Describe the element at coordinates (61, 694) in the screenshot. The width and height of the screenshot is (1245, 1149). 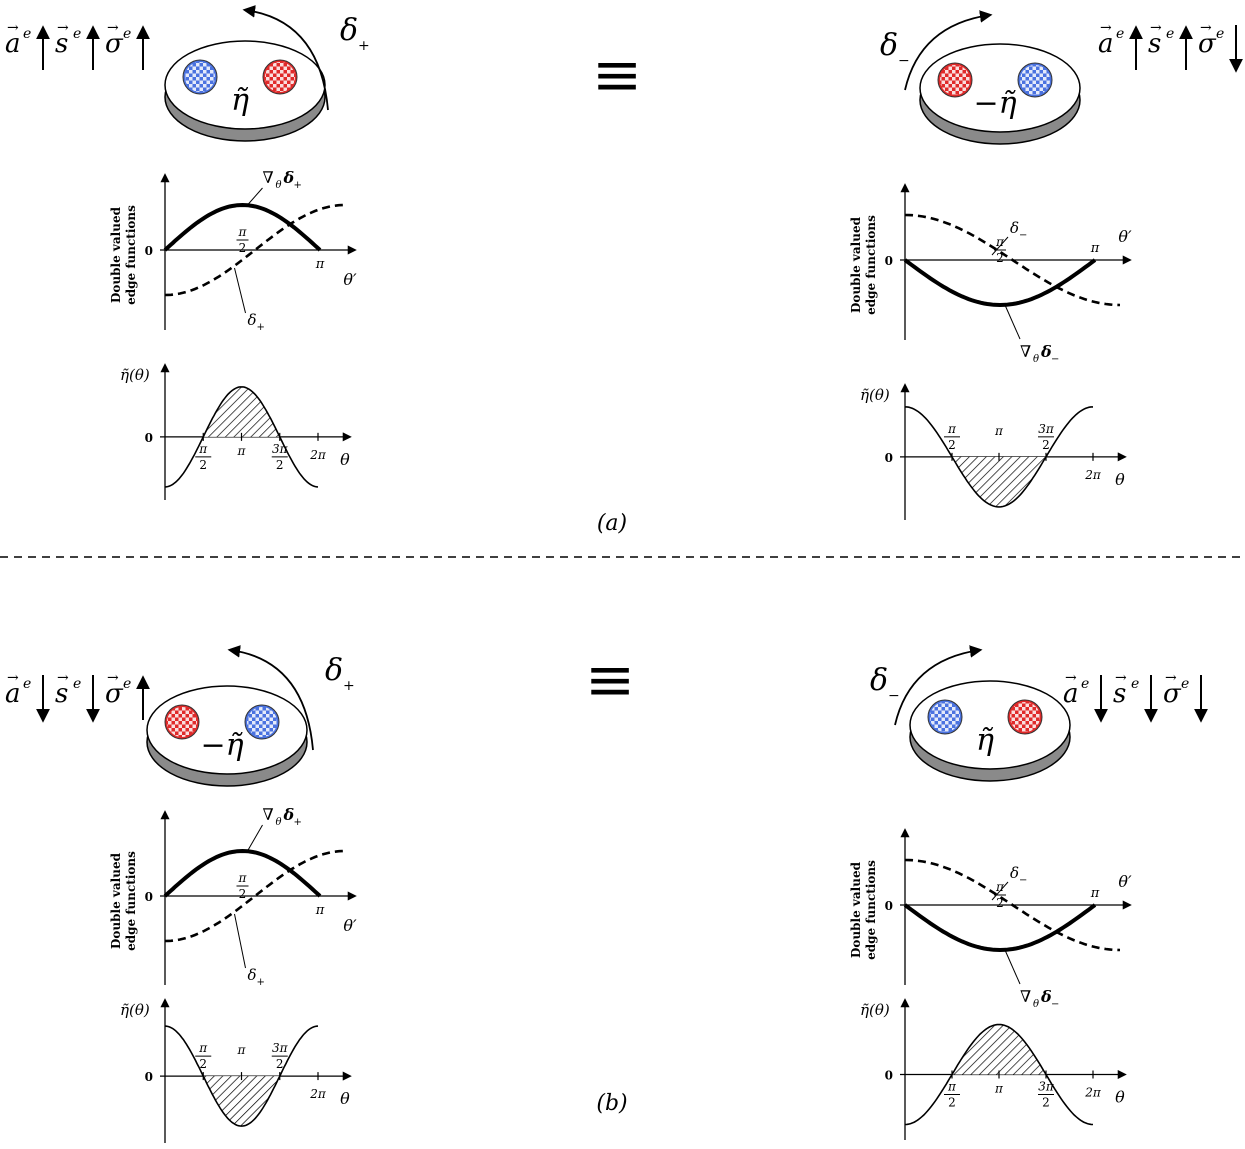
I see `vector-symbol: s` at that location.